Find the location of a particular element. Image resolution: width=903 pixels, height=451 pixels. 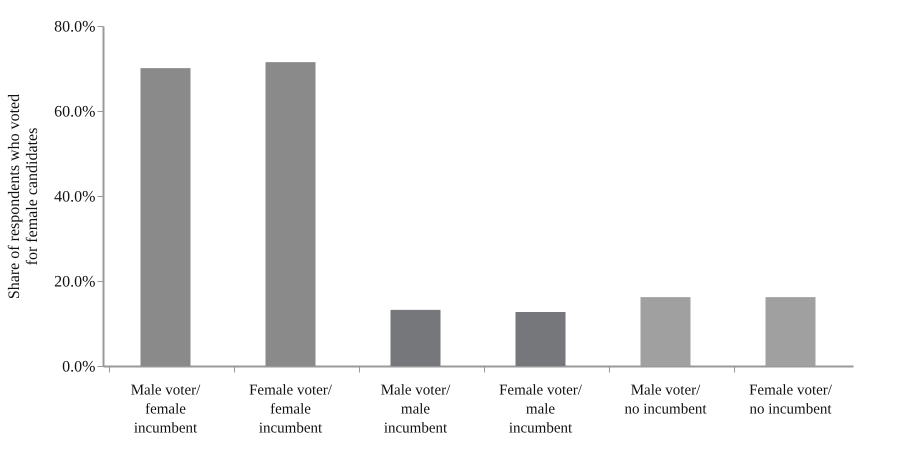

x-tick-label: Female voter/ male incumbent is located at coordinates (541, 409).